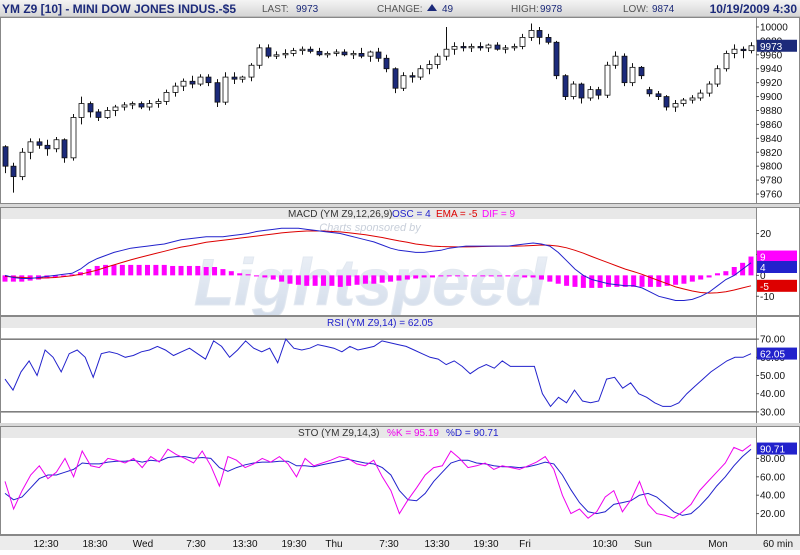 Image resolution: width=800 pixels, height=555 pixels. I want to click on time-label: Wed, so click(143, 544).